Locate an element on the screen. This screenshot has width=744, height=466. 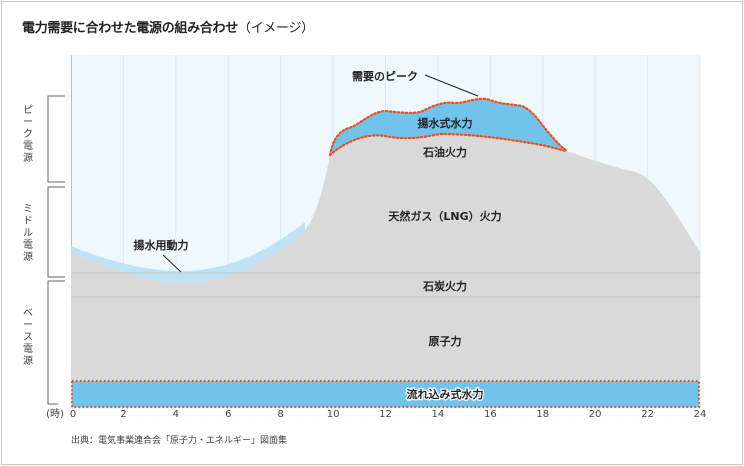
x-tick-label: 6 is located at coordinates (228, 414).